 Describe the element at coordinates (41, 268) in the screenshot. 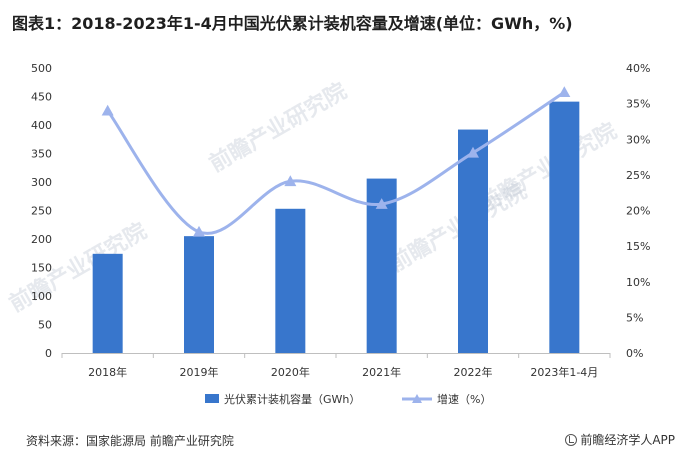

I see `y-left-tick-label: 150` at that location.